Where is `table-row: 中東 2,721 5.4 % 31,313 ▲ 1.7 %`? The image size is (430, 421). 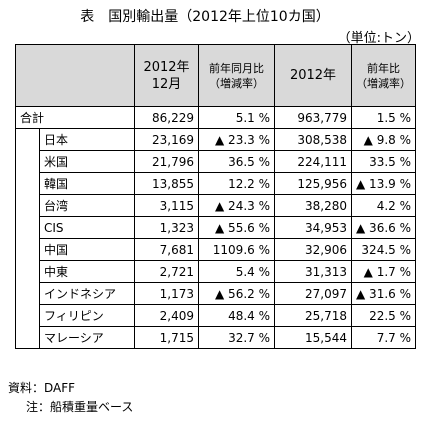 table-row: 中東 2,721 5.4 % 31,313 ▲ 1.7 % is located at coordinates (215, 271).